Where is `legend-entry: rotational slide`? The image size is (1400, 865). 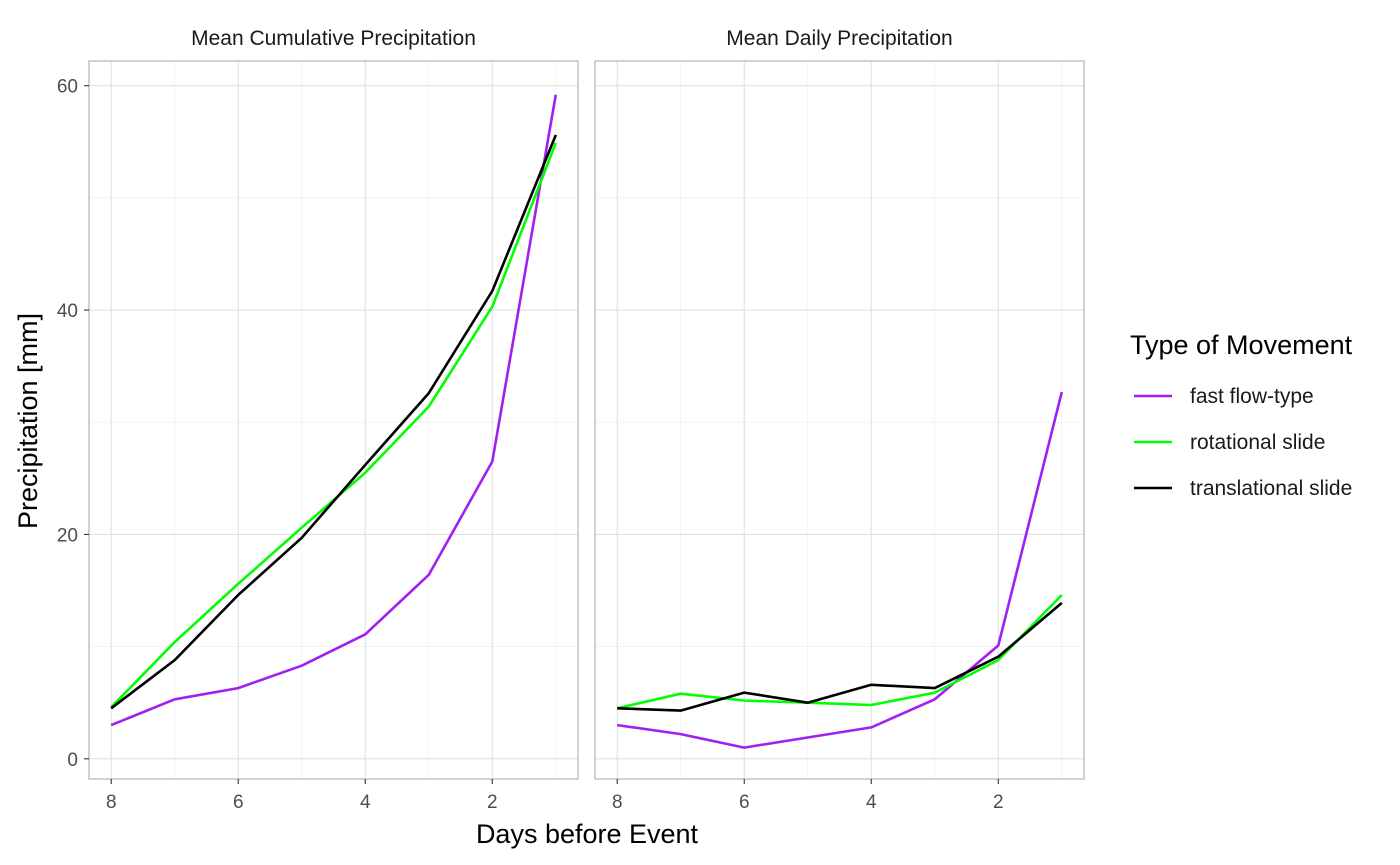
legend-entry: rotational slide is located at coordinates (1229, 442).